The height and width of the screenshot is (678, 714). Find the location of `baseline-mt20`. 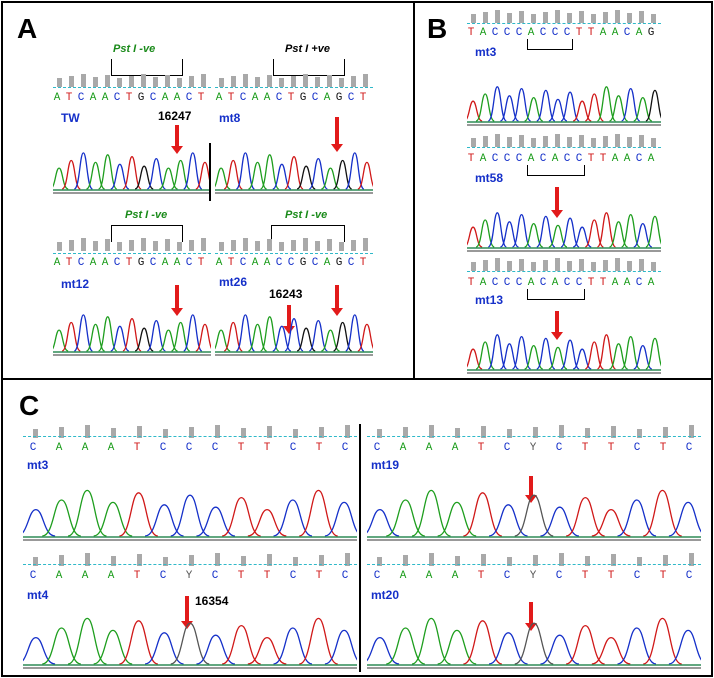

baseline-mt20 is located at coordinates (534, 564).